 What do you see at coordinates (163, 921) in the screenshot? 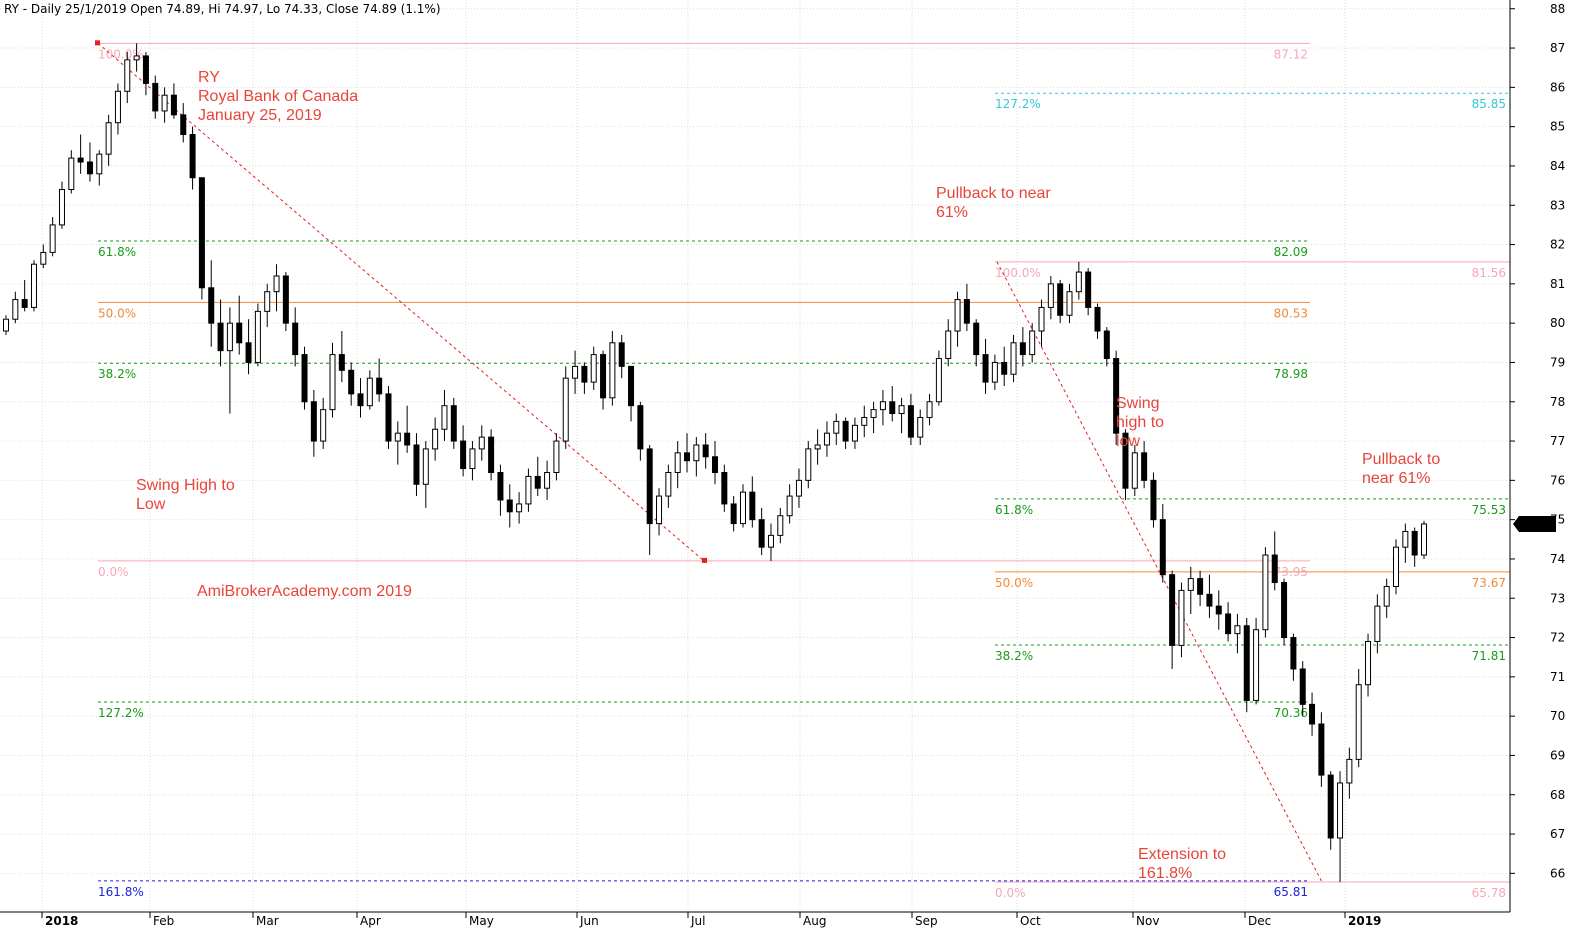
I see `x-tick-label: Feb` at bounding box center [163, 921].